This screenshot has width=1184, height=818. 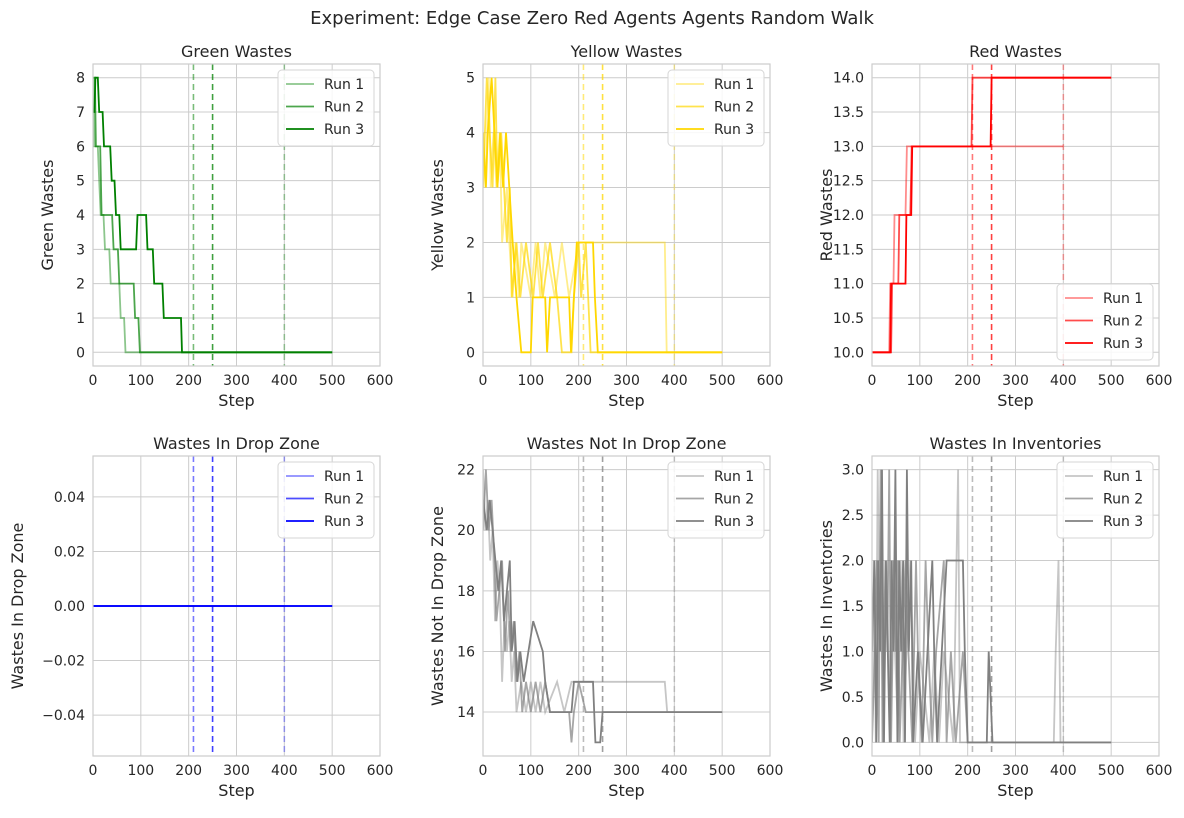 I want to click on subplot-title: Wastes Not In Drop Zone, so click(x=627, y=443).